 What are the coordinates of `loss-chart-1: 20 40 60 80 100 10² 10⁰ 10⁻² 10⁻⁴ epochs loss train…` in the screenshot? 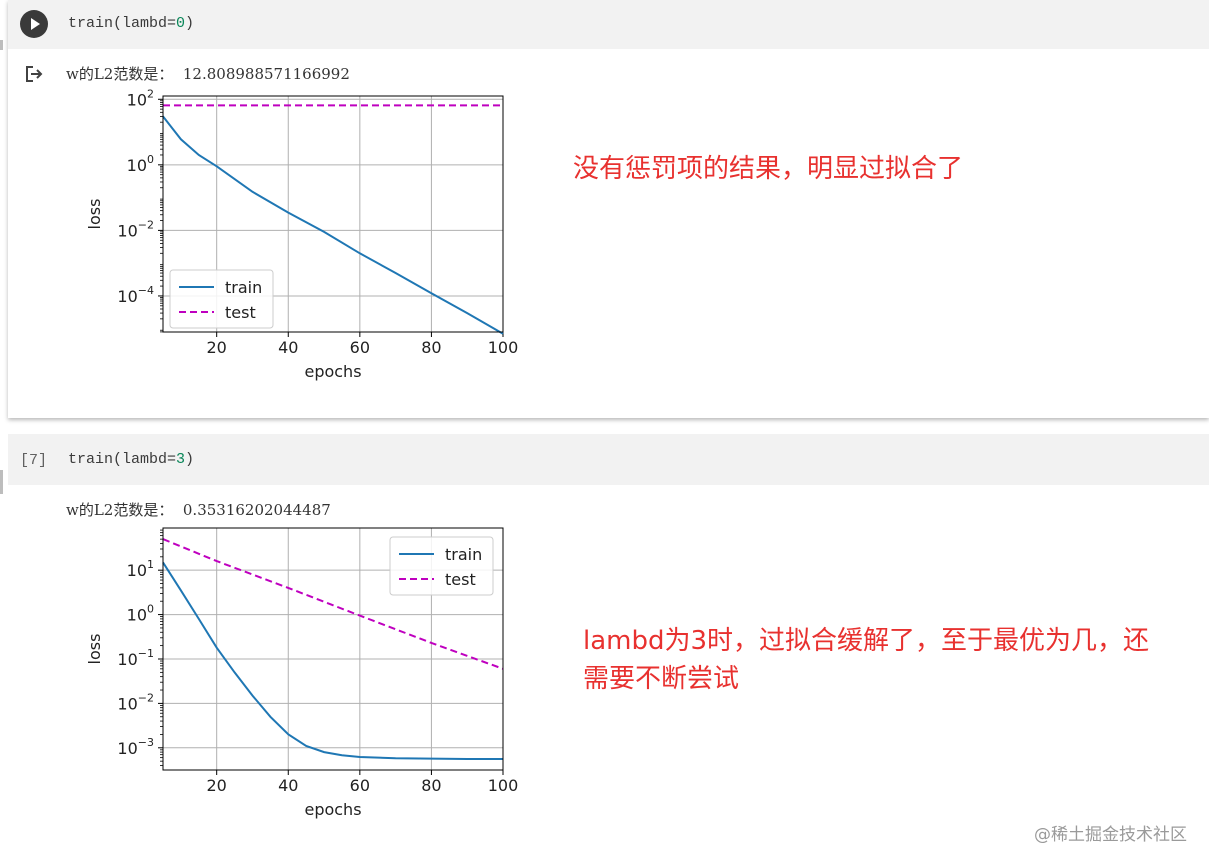 It's located at (302, 234).